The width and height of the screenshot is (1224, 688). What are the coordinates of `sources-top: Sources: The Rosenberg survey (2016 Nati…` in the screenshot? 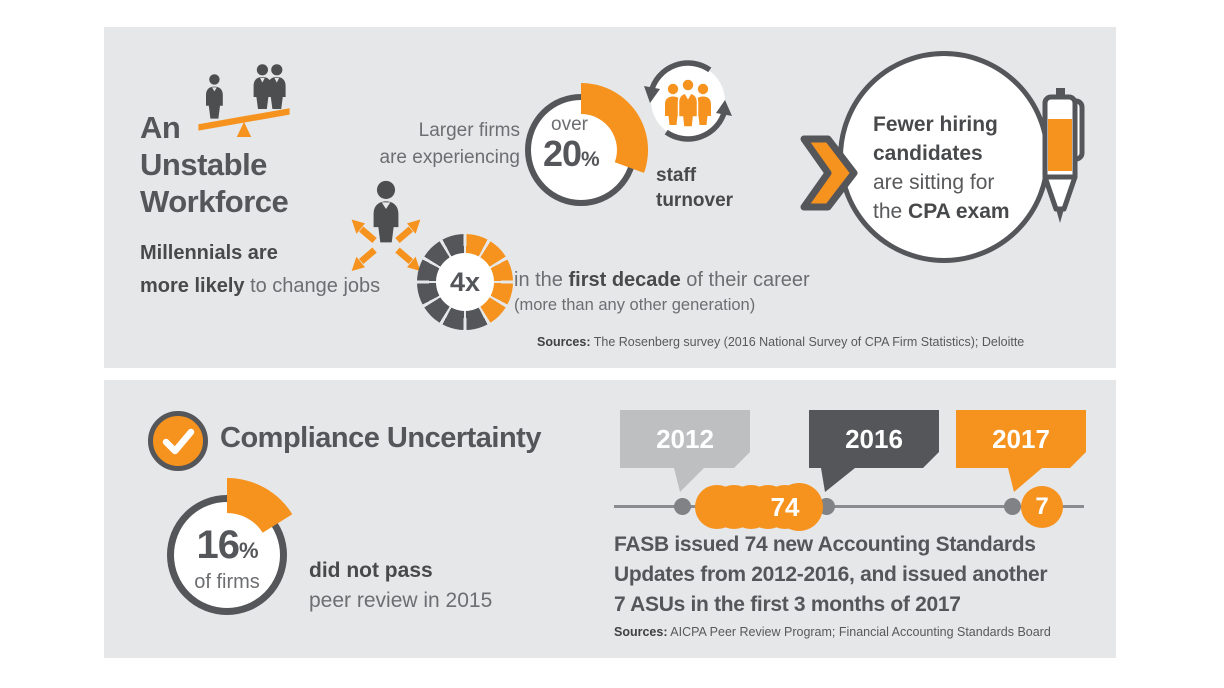 It's located at (781, 342).